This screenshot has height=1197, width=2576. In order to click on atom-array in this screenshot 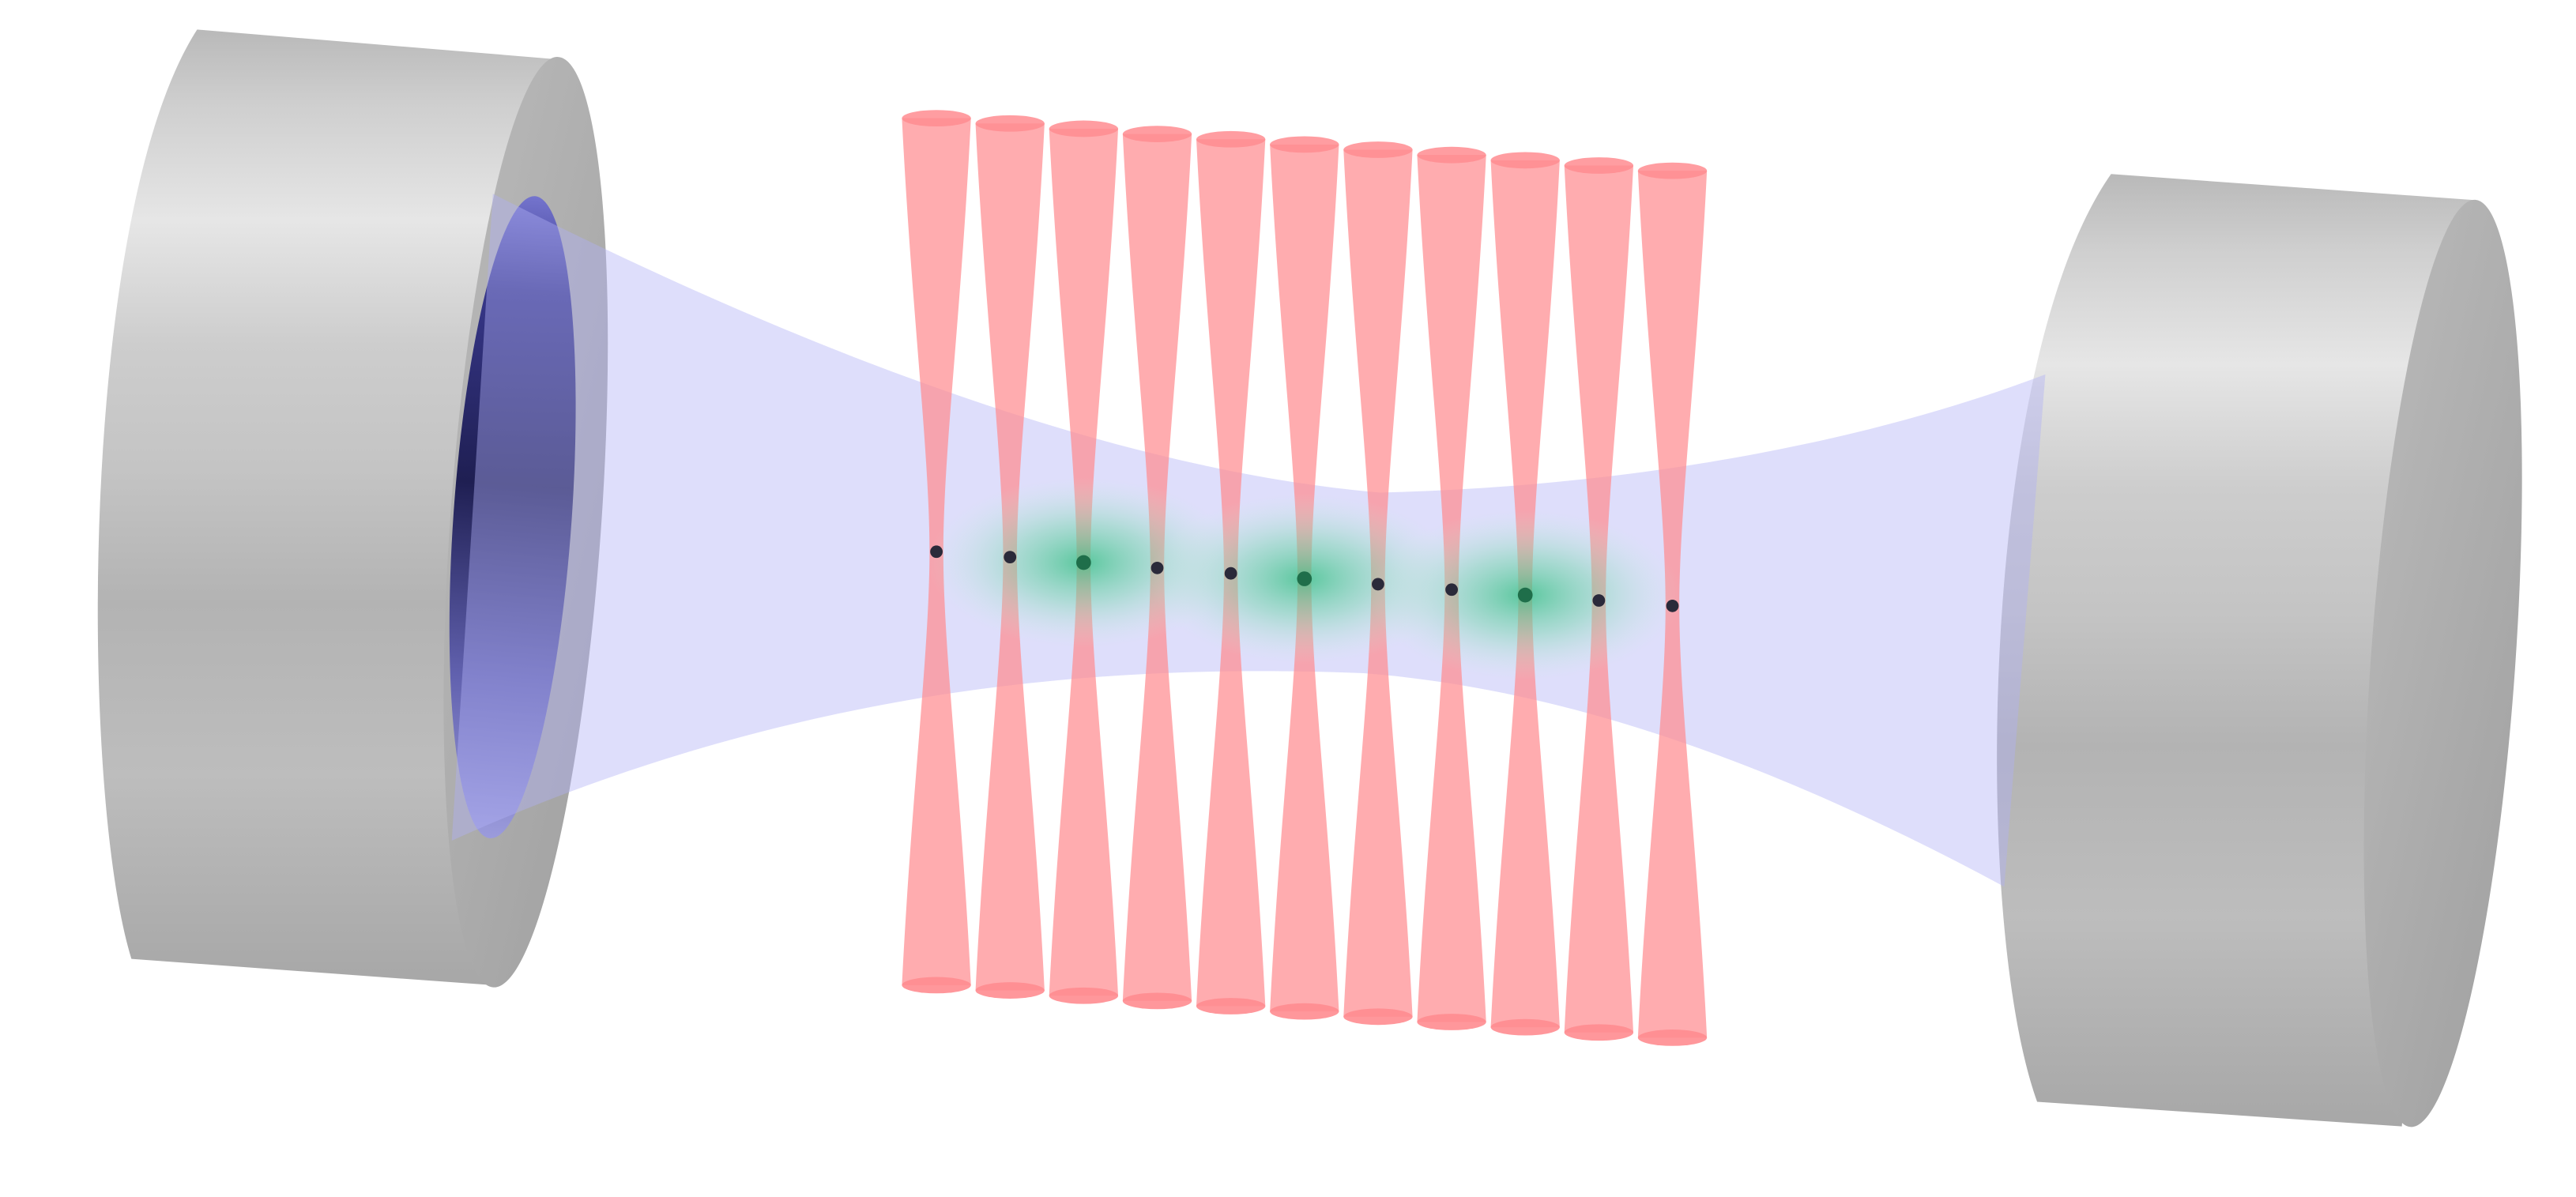, I will do `click(1304, 578)`.